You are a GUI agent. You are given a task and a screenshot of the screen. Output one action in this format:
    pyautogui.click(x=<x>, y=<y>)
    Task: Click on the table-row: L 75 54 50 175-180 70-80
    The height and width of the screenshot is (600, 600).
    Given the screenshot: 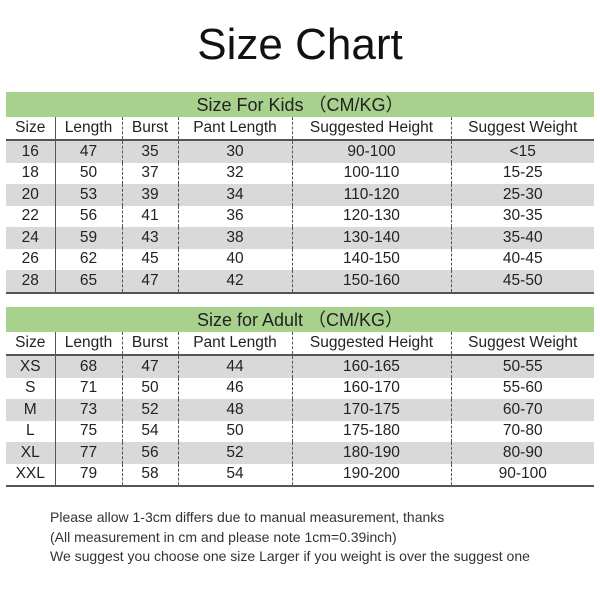 What is the action you would take?
    pyautogui.click(x=300, y=431)
    